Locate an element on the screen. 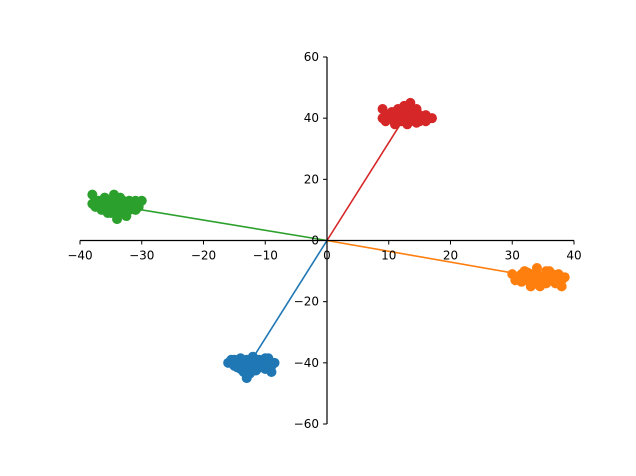 Image resolution: width=636 pixels, height=476 pixels. y-tick-label: −20 is located at coordinates (306, 302).